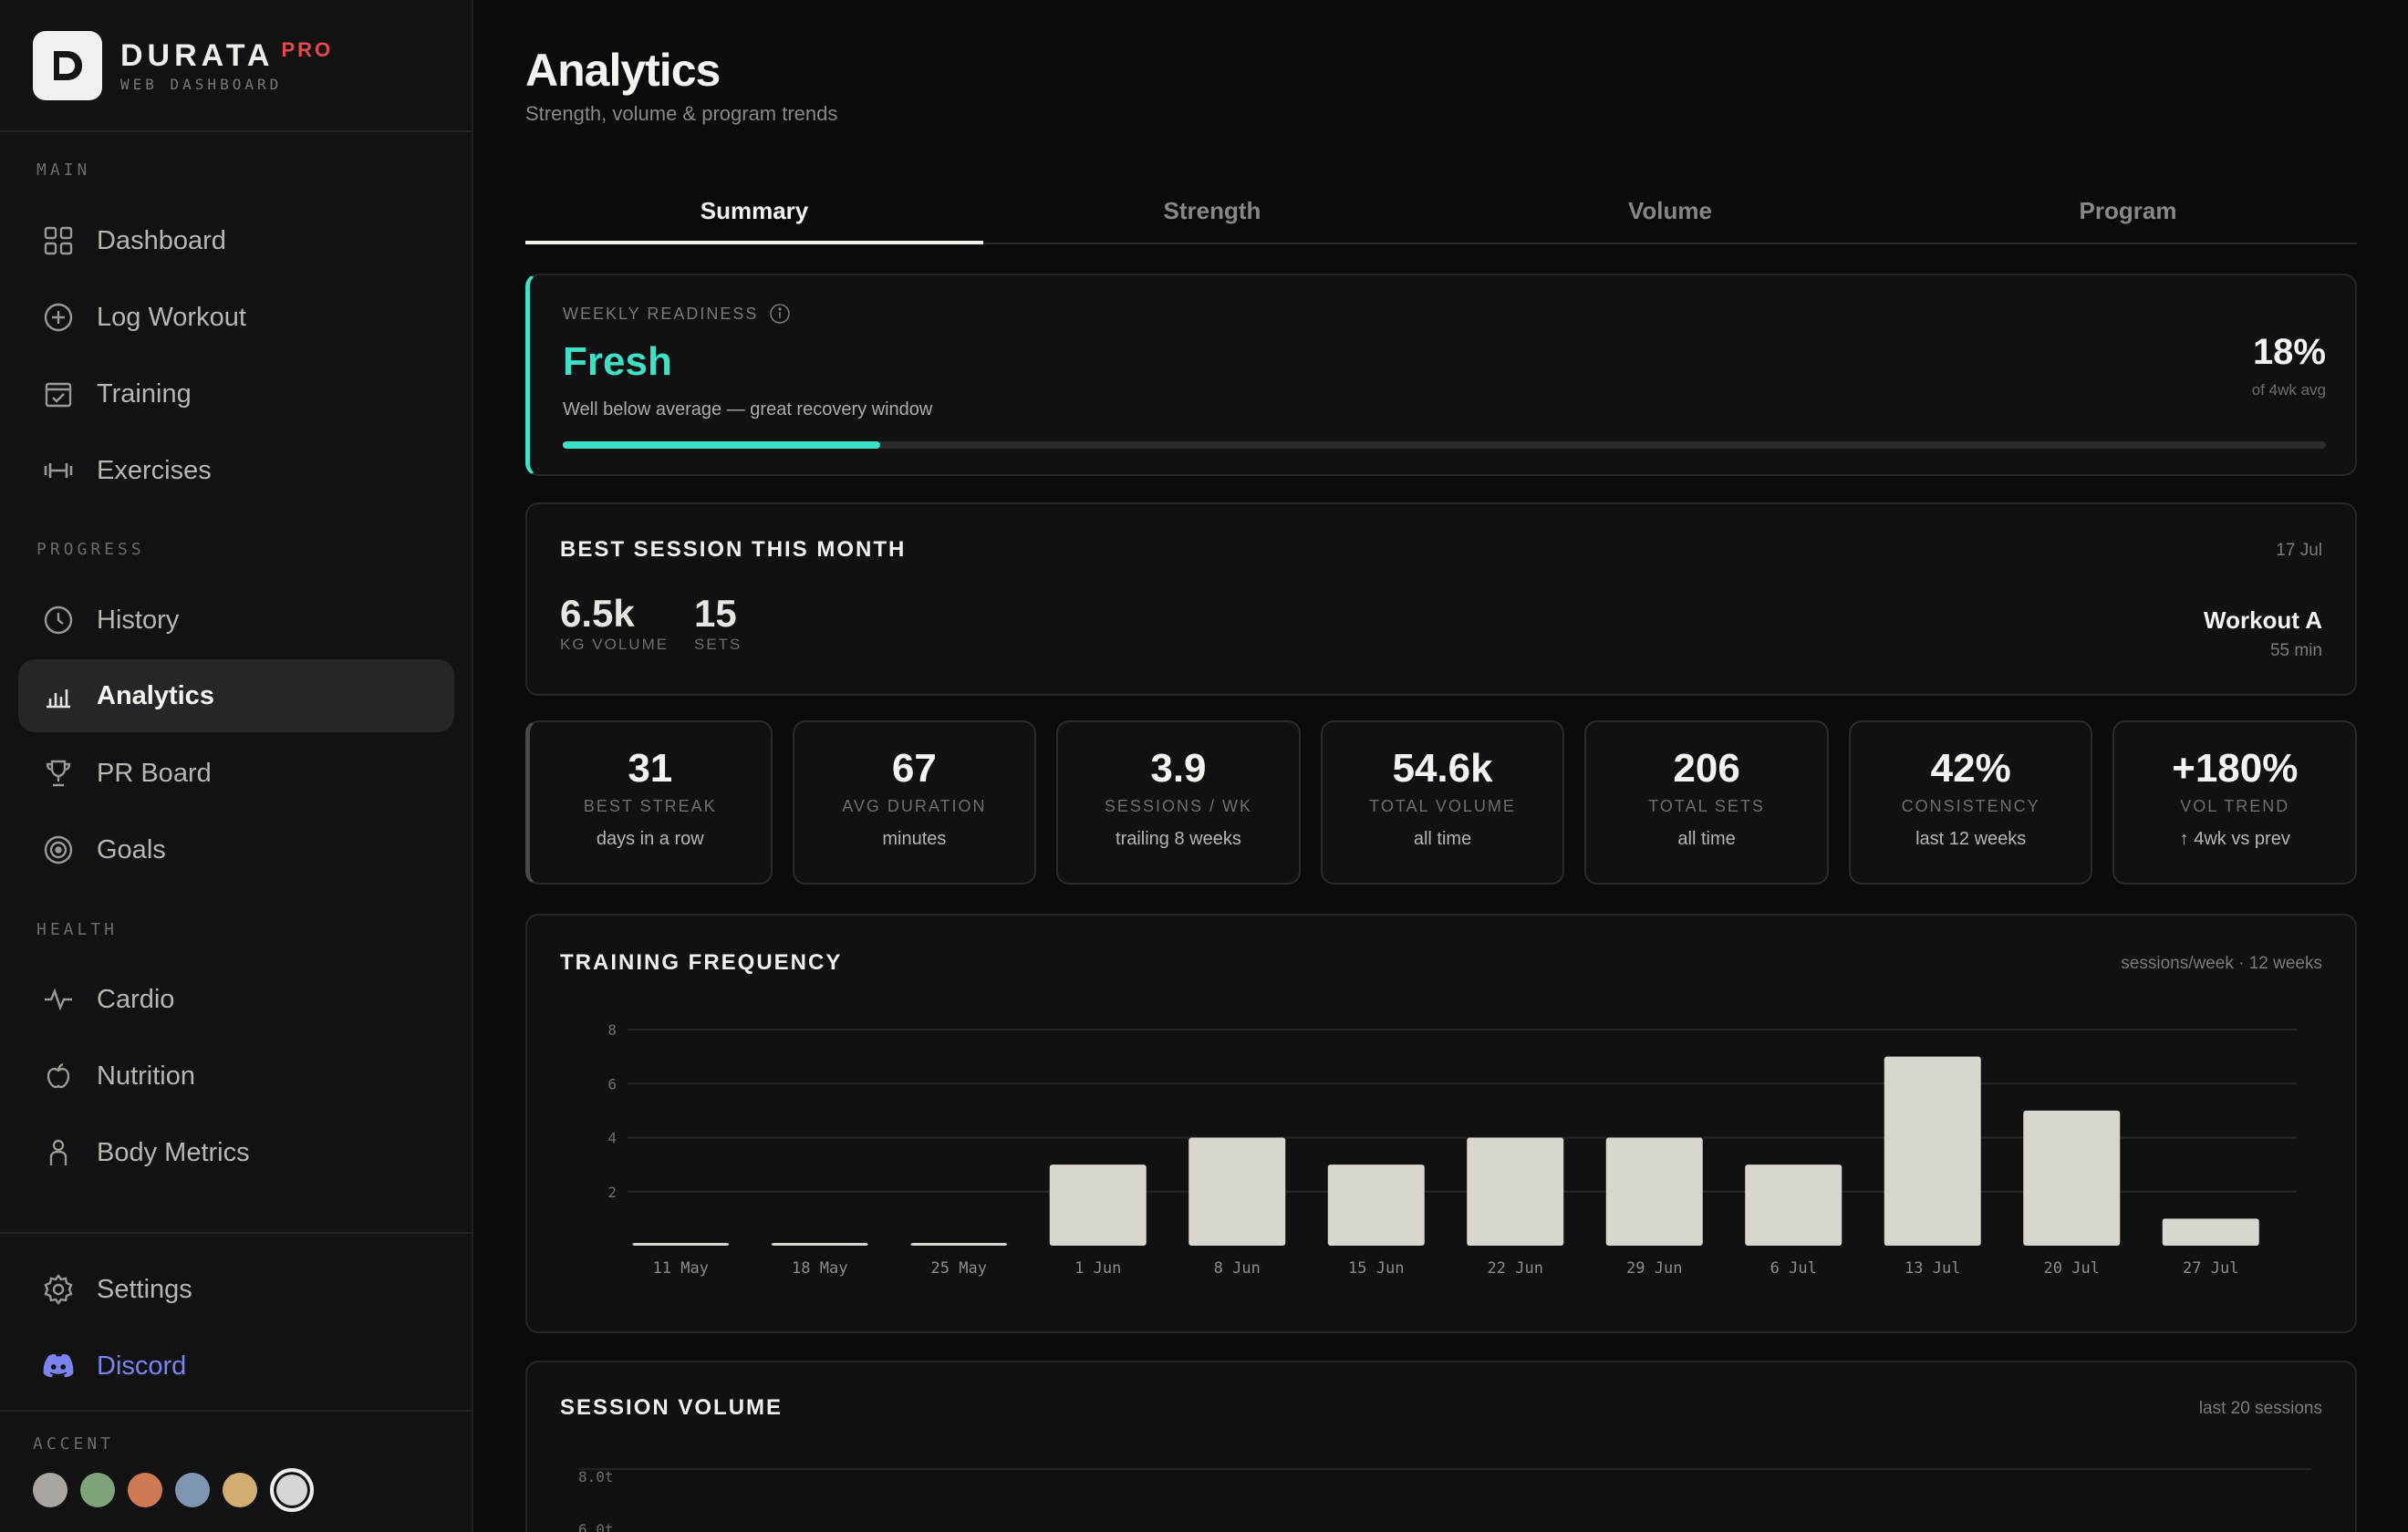 The image size is (2408, 1532). Describe the element at coordinates (612, 1138) in the screenshot. I see `y-tick-label: 4` at that location.